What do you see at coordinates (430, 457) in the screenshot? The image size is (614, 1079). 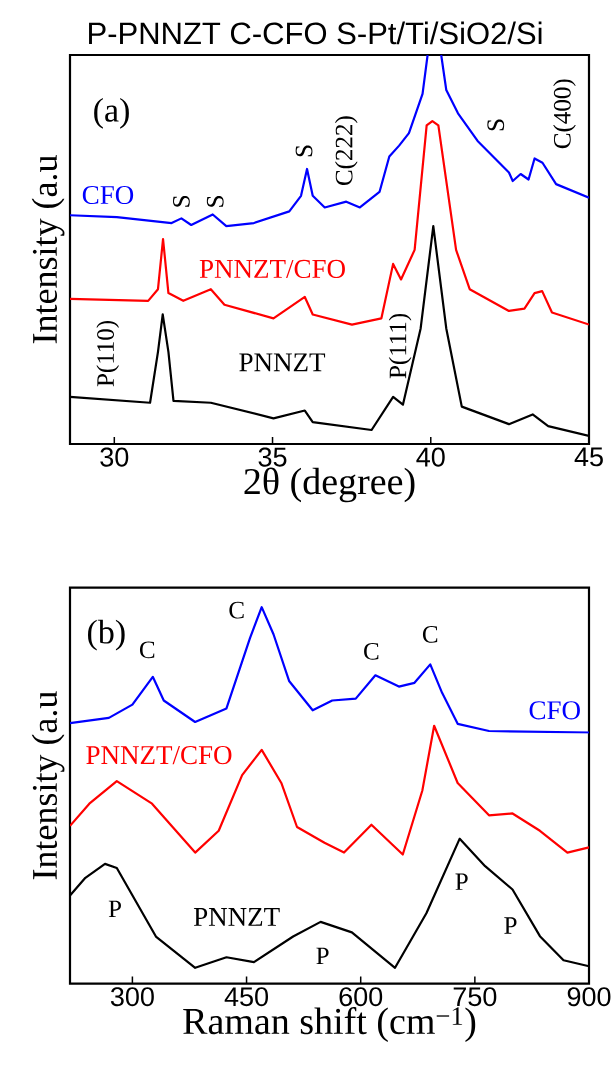 I see `x-tick-label: 40` at bounding box center [430, 457].